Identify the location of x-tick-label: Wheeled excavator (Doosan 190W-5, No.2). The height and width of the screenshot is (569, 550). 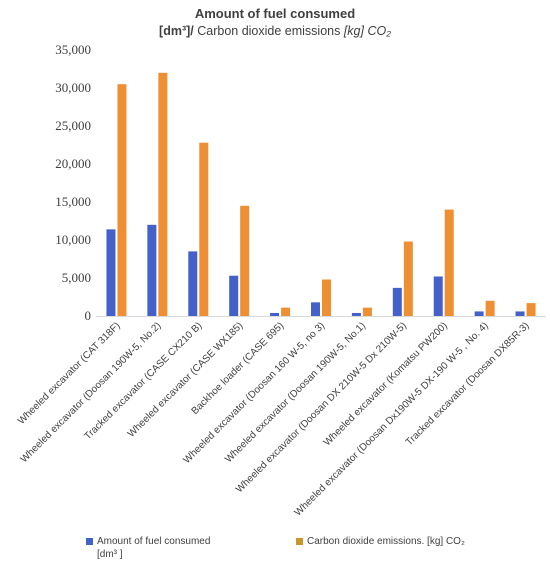
(91, 392).